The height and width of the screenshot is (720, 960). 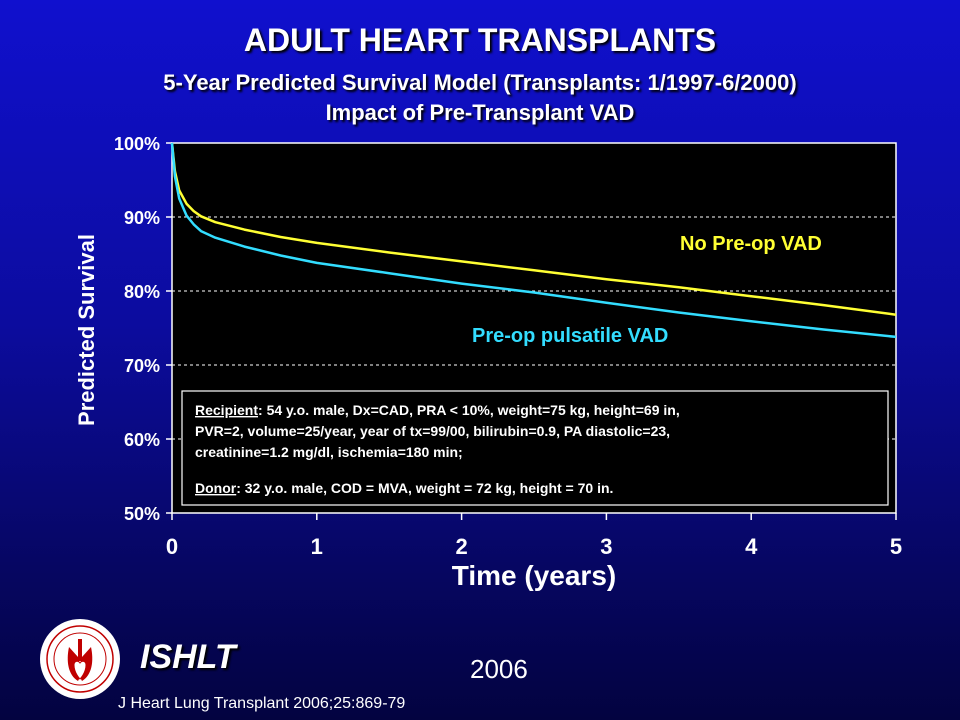 What do you see at coordinates (751, 244) in the screenshot?
I see `series-label-no-vad: No Pre-op VAD` at bounding box center [751, 244].